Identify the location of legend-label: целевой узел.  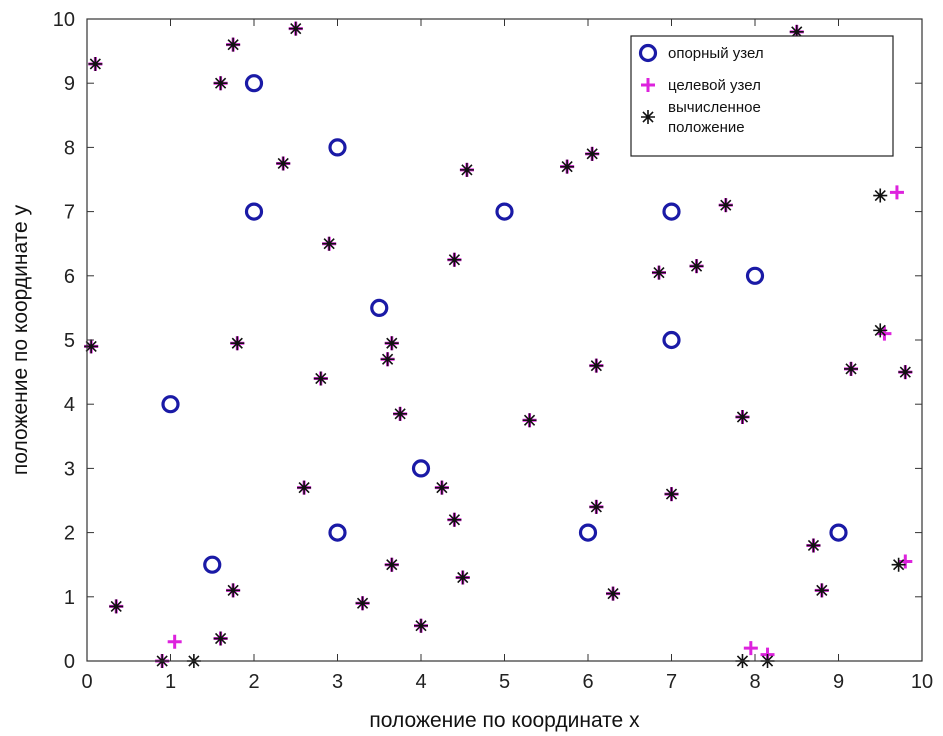
(714, 85).